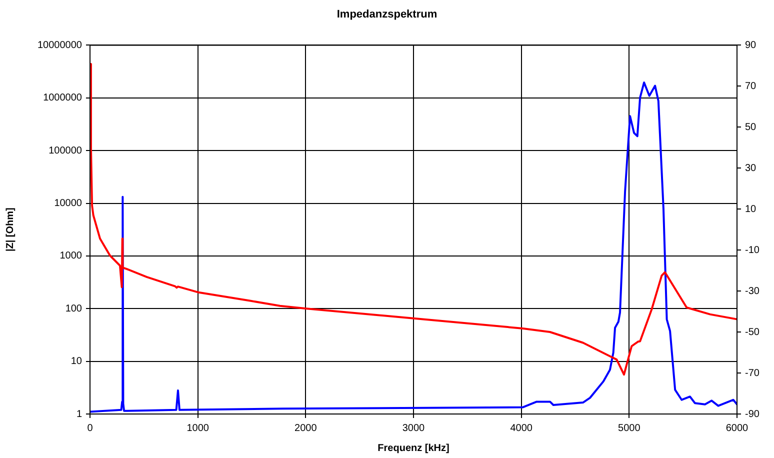 This screenshot has width=774, height=458. I want to click on x-tick-label: 5000, so click(629, 428).